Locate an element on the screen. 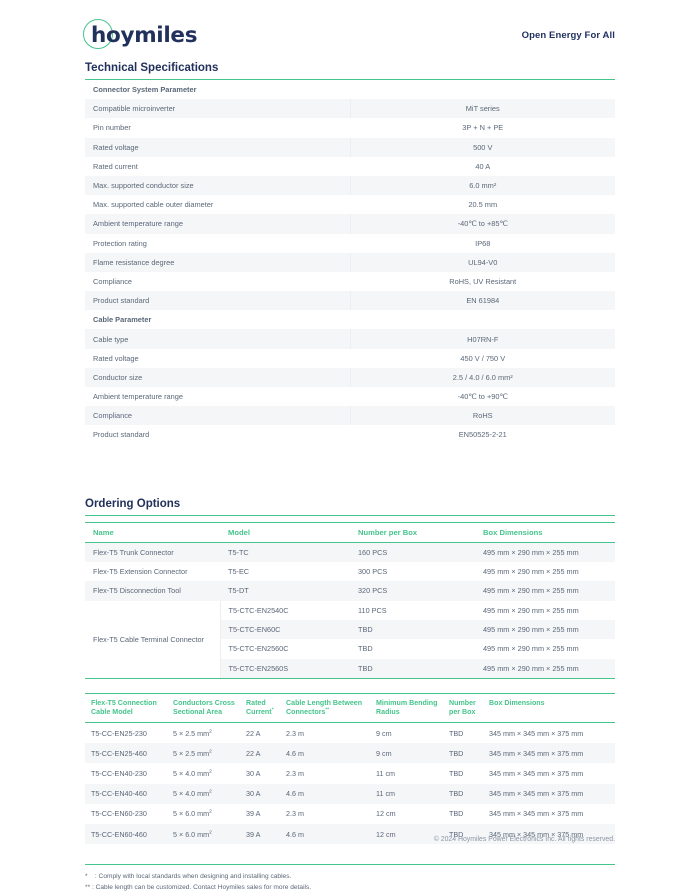 Image resolution: width=700 pixels, height=894 pixels. cell-model: T5-CTC-EN60C is located at coordinates (285, 629).